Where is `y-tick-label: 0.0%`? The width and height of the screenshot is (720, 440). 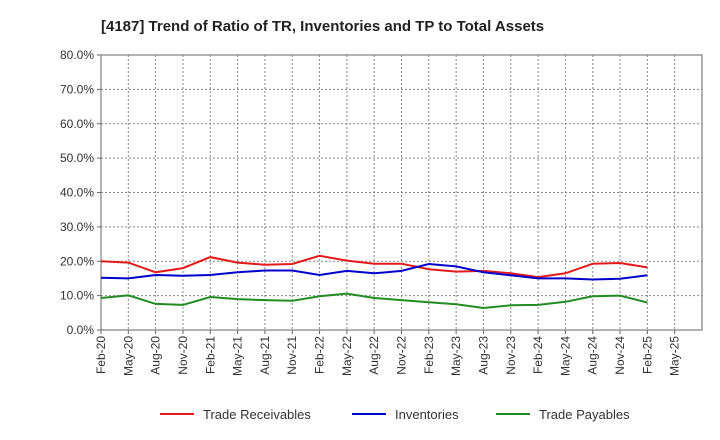
y-tick-label: 0.0% is located at coordinates (81, 330).